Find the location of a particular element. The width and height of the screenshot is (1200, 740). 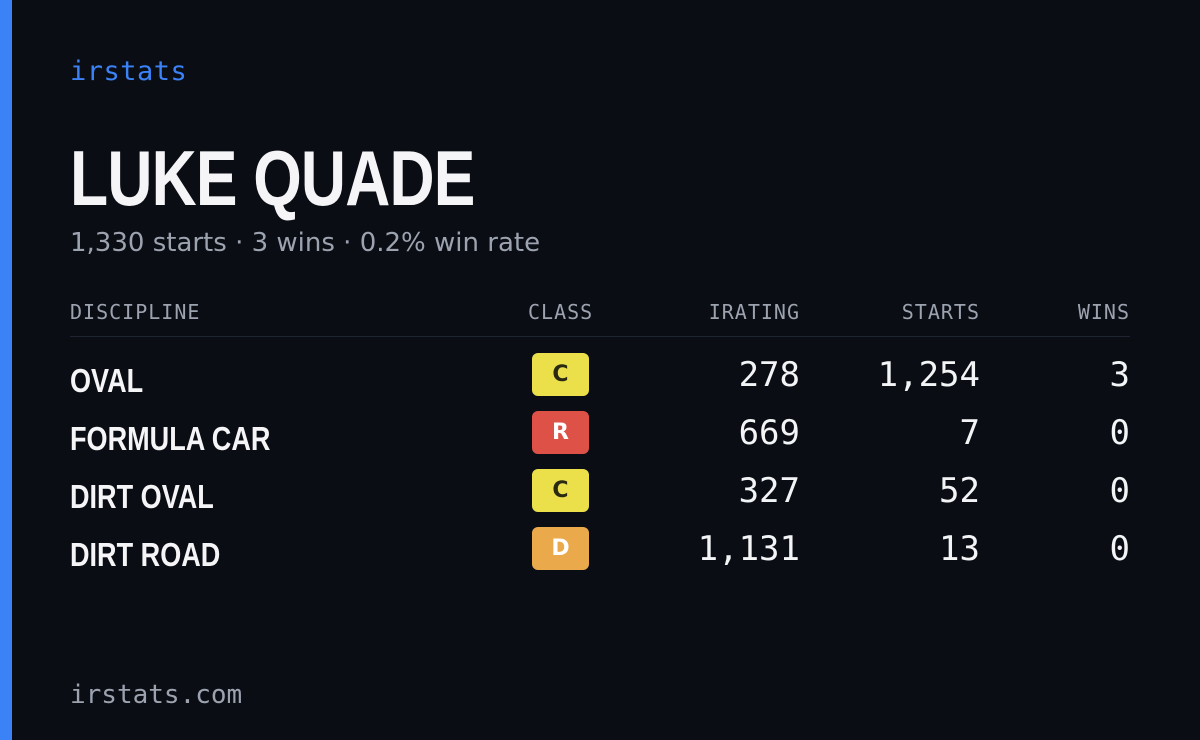

row-discipline: DIRT OVAL is located at coordinates (142, 496).